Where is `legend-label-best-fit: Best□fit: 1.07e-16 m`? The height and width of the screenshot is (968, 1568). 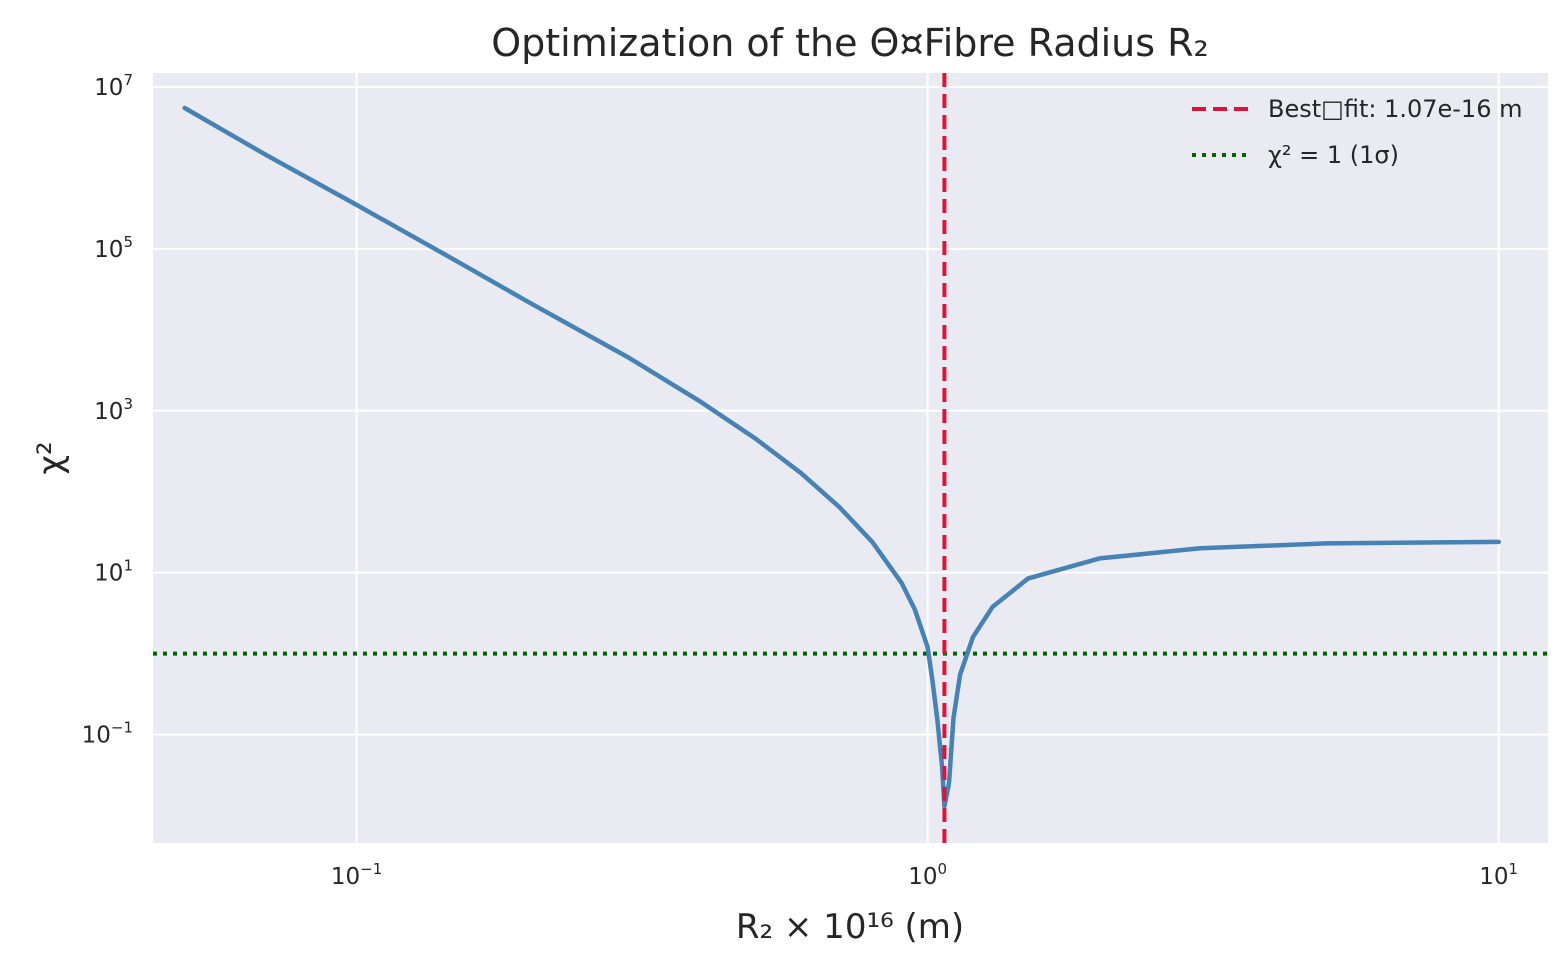 legend-label-best-fit: Best□fit: 1.07e-16 m is located at coordinates (1395, 109).